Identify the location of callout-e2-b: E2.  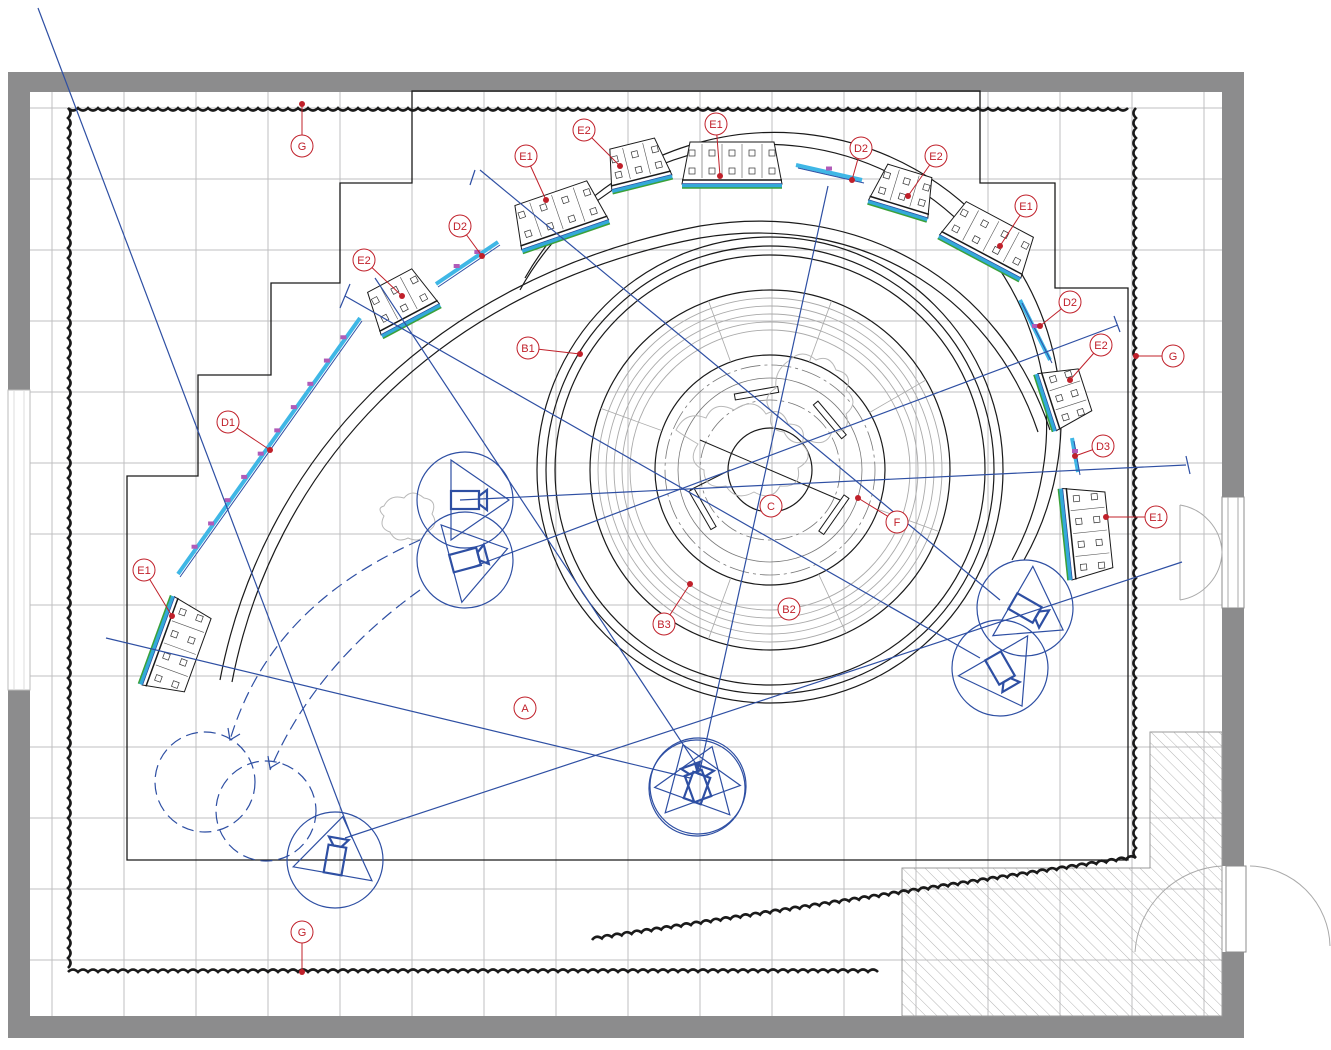
(597, 143).